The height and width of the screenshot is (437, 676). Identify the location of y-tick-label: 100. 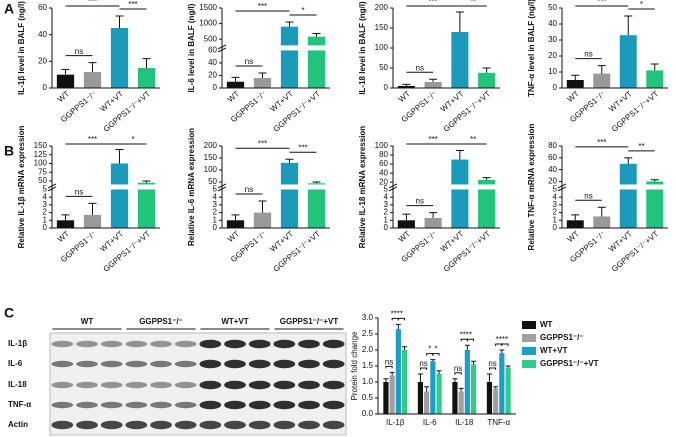
(382, 145).